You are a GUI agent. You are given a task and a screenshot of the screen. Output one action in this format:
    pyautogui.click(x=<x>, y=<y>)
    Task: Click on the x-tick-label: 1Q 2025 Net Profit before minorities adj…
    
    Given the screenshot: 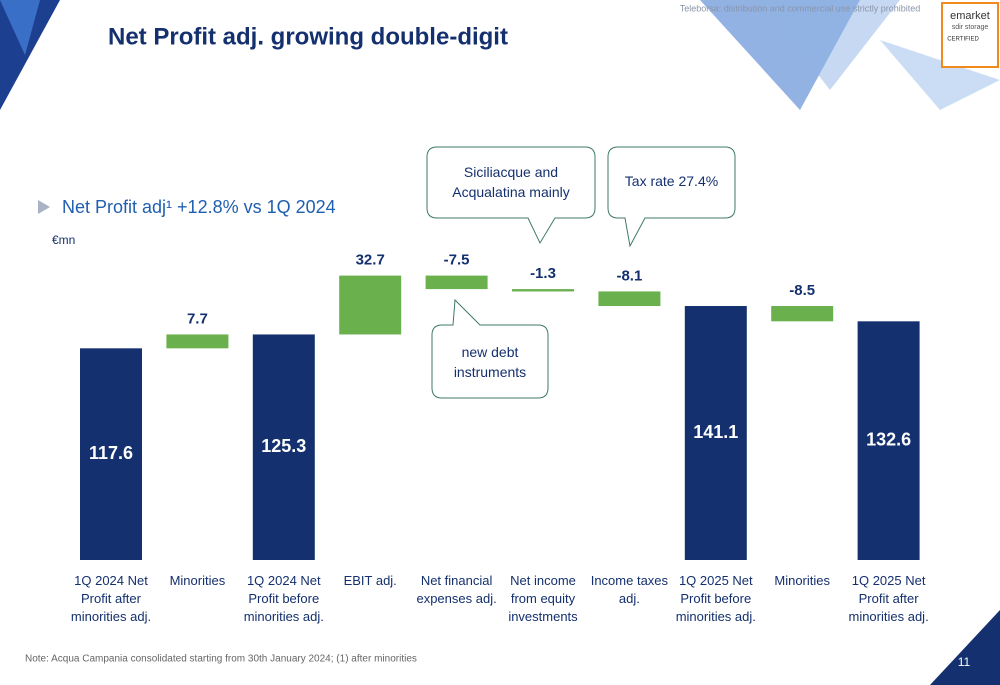 What is the action you would take?
    pyautogui.click(x=715, y=598)
    